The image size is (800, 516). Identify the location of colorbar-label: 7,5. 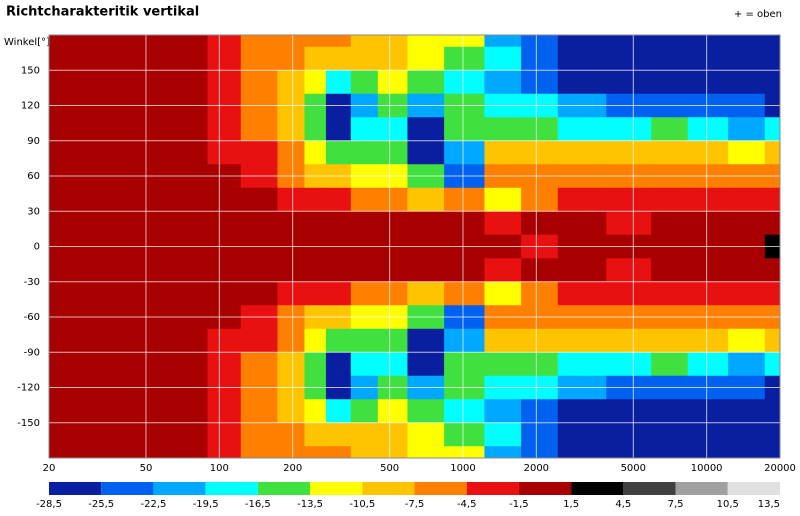
(676, 504).